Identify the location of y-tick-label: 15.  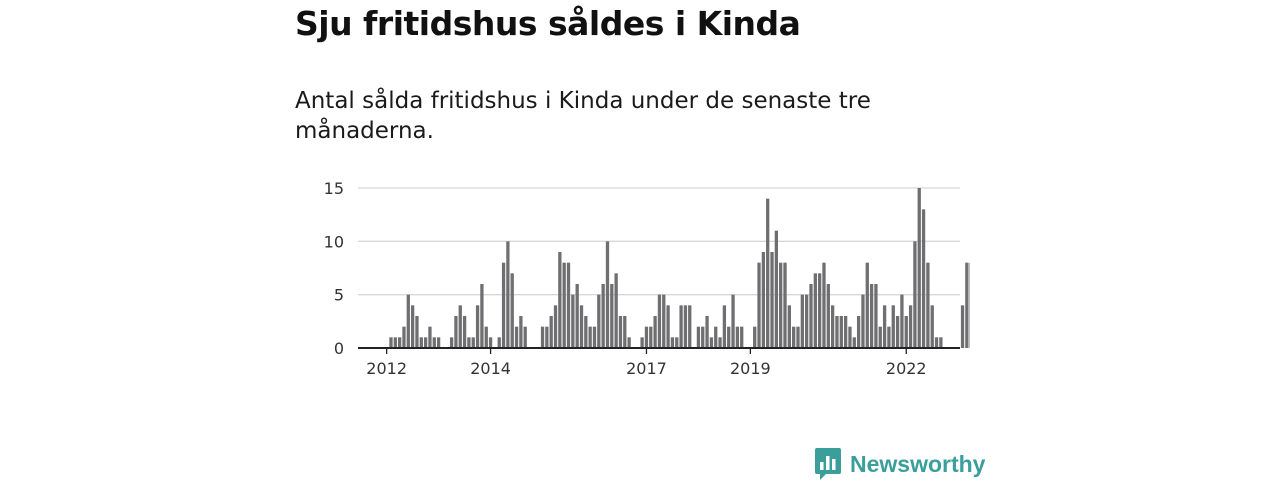
(334, 188).